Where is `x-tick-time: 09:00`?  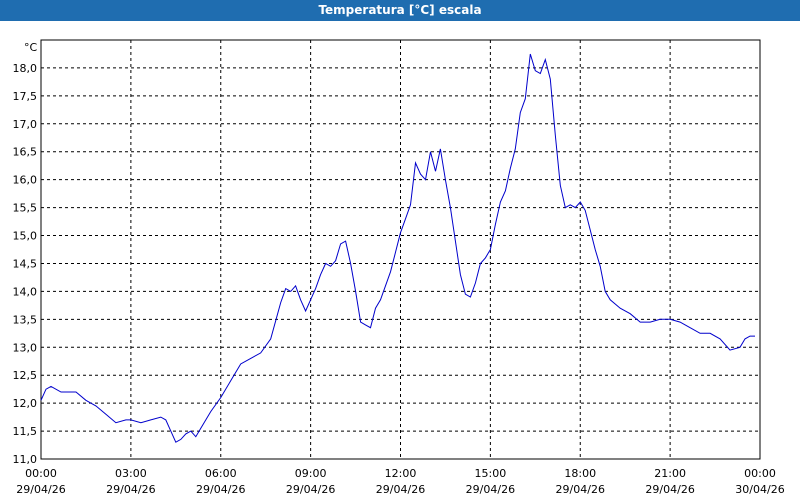
x-tick-time: 09:00 is located at coordinates (311, 473).